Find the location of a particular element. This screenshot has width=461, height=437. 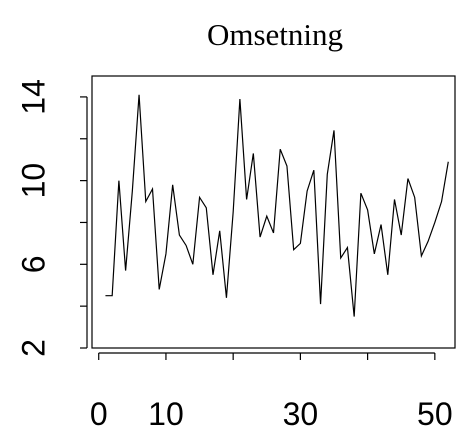

x-tick-label: 30 is located at coordinates (301, 414).